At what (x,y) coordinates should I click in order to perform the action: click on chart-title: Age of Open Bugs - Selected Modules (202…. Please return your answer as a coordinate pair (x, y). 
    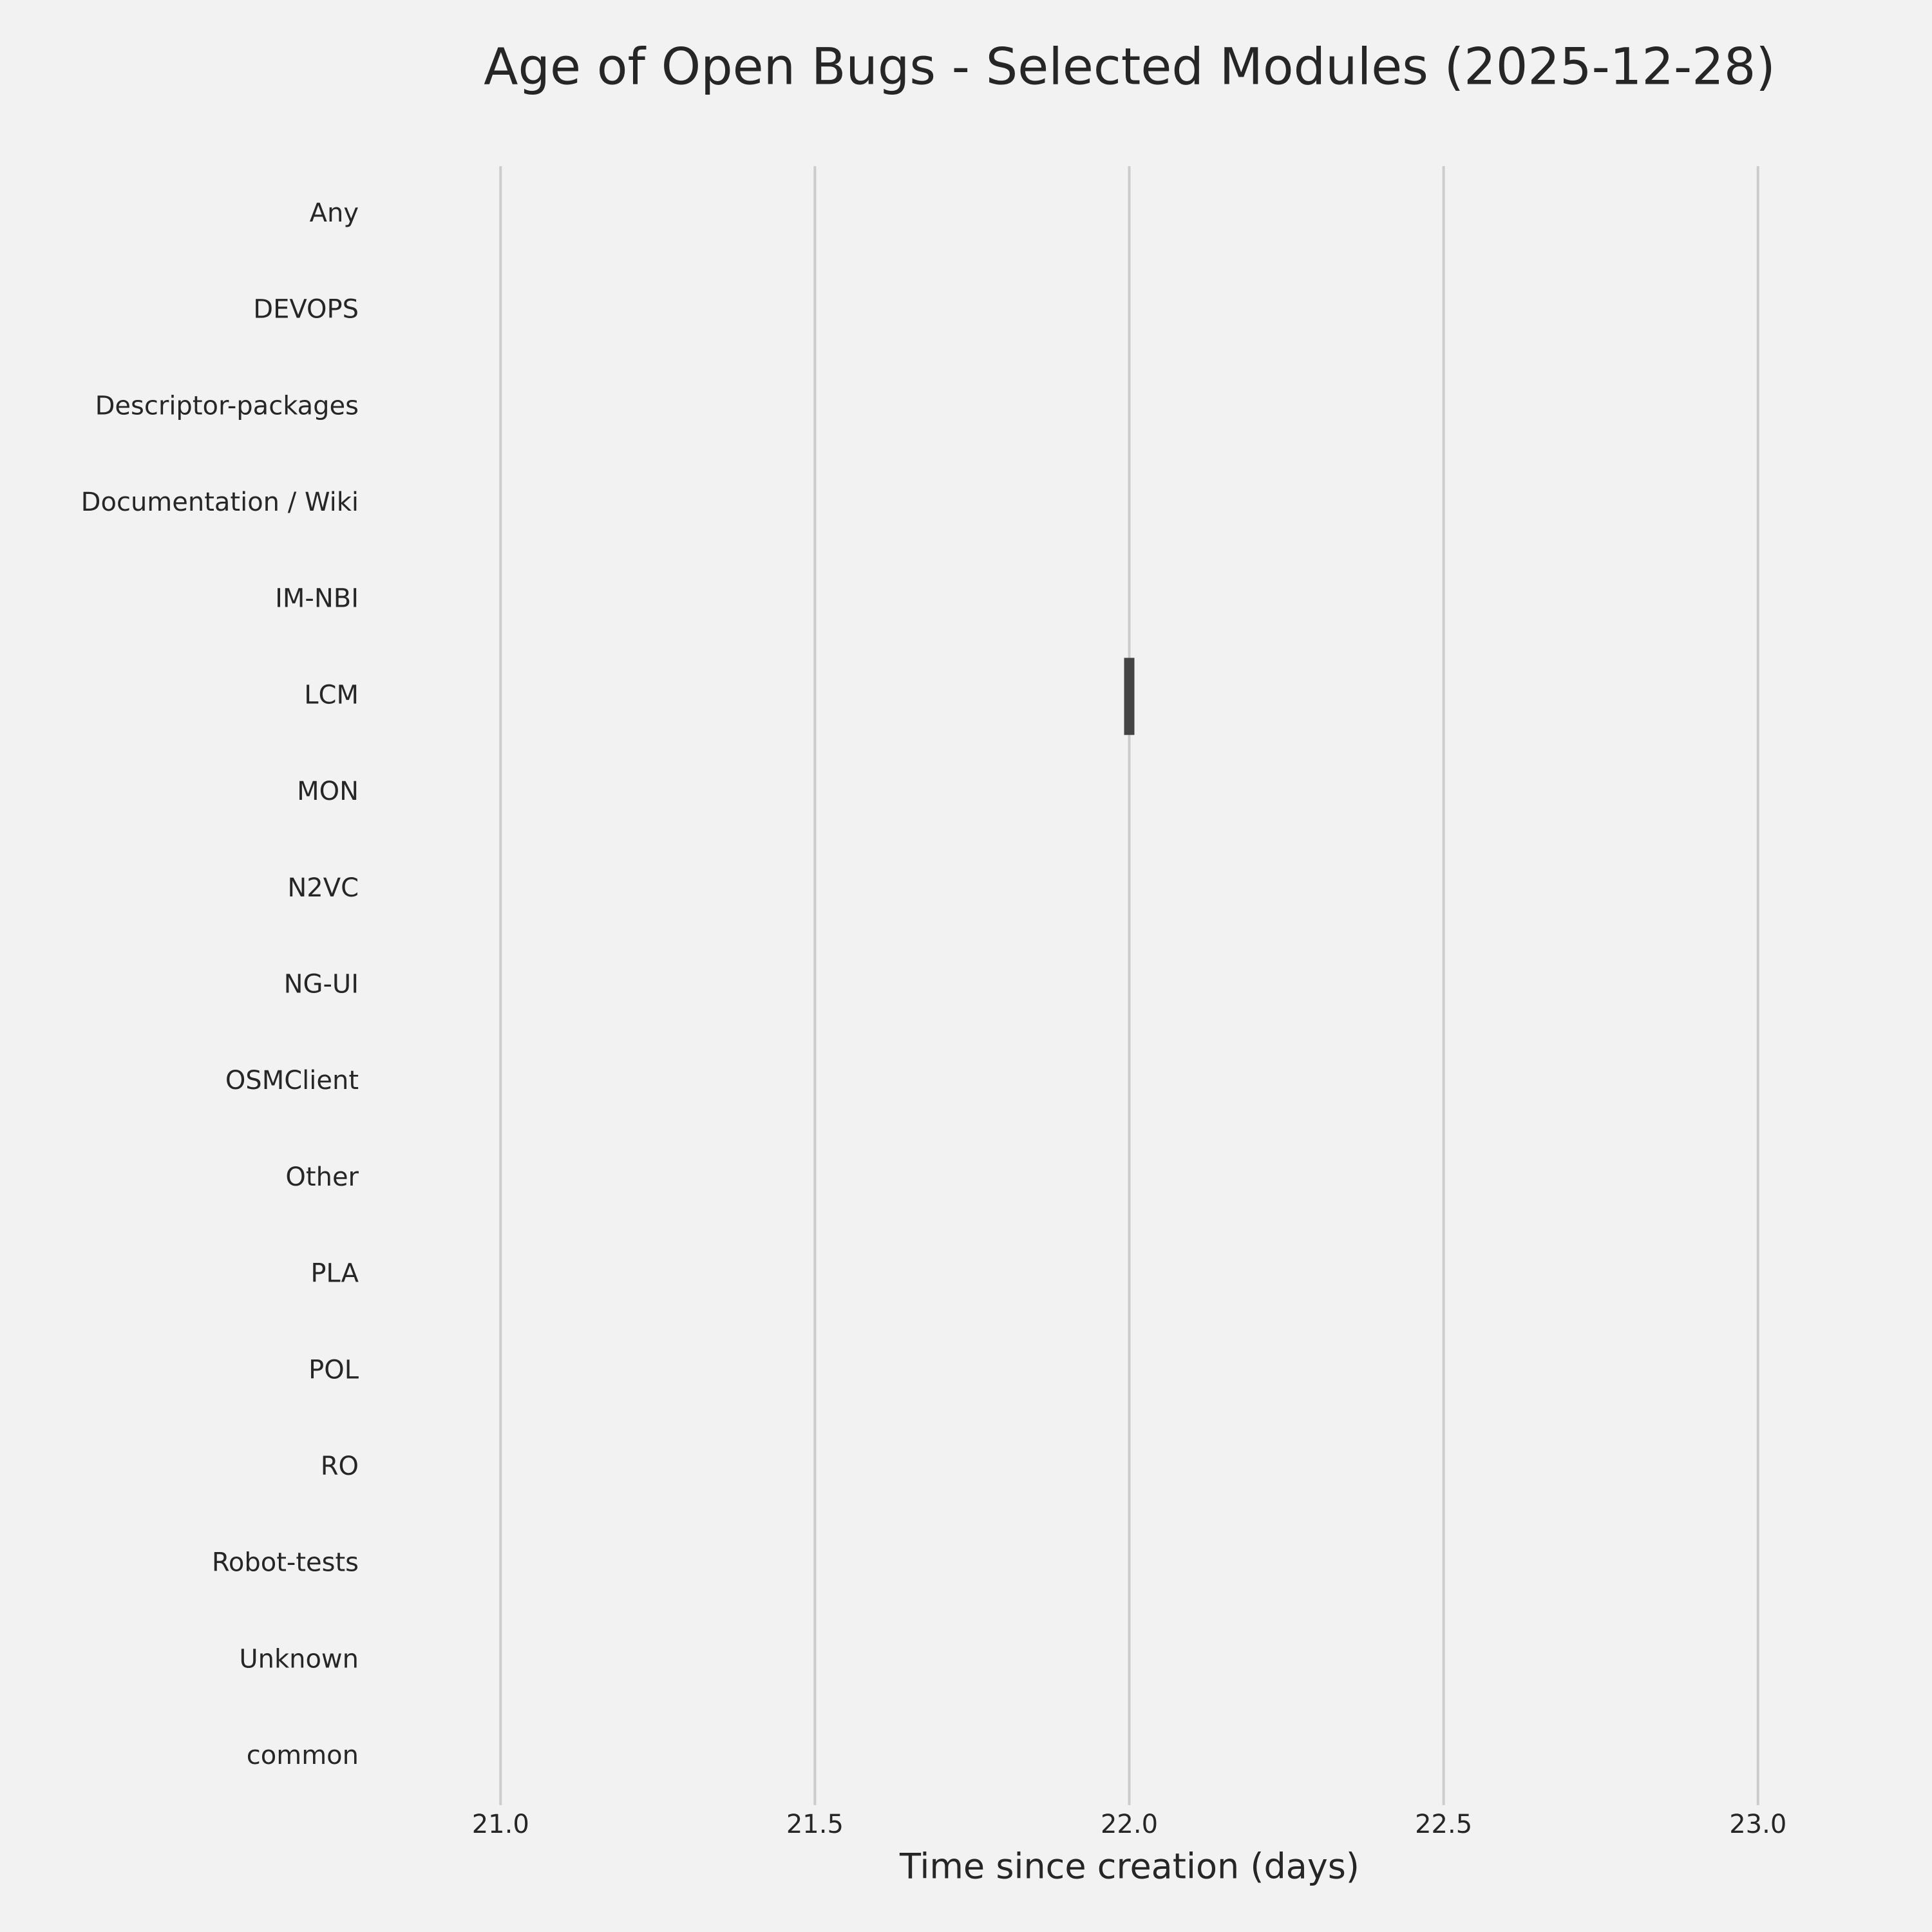
    Looking at the image, I should click on (1130, 67).